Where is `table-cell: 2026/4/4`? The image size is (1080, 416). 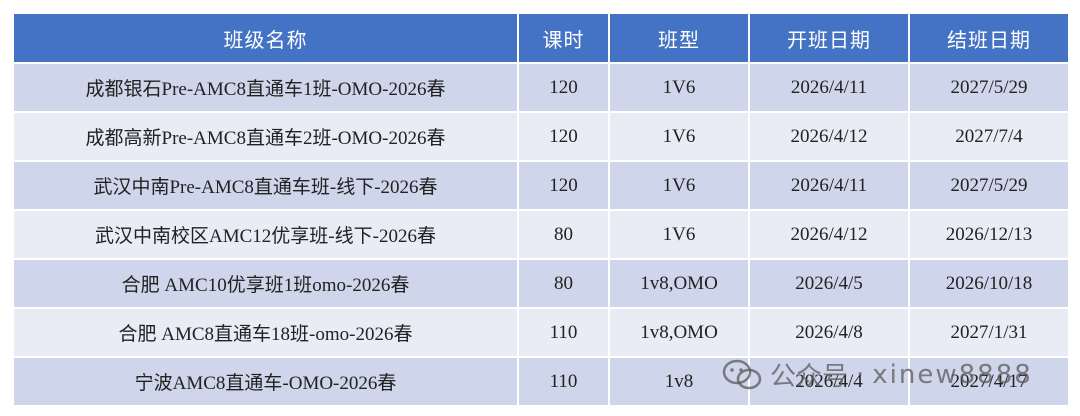
table-cell: 2026/4/4 is located at coordinates (829, 381).